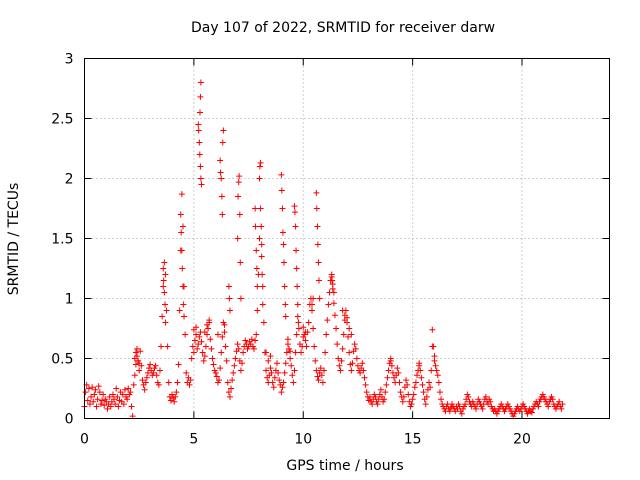 The width and height of the screenshot is (640, 480). I want to click on x-tick-label: 10, so click(303, 440).